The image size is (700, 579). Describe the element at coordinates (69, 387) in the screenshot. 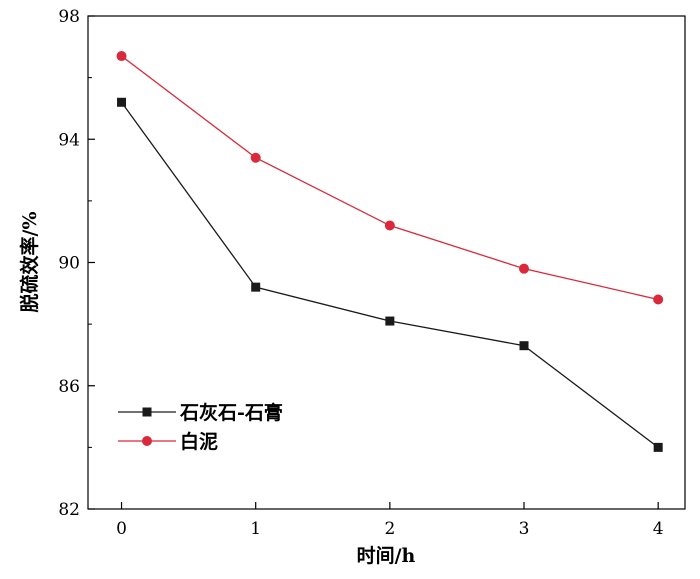

I see `y-tick-label: 86` at that location.